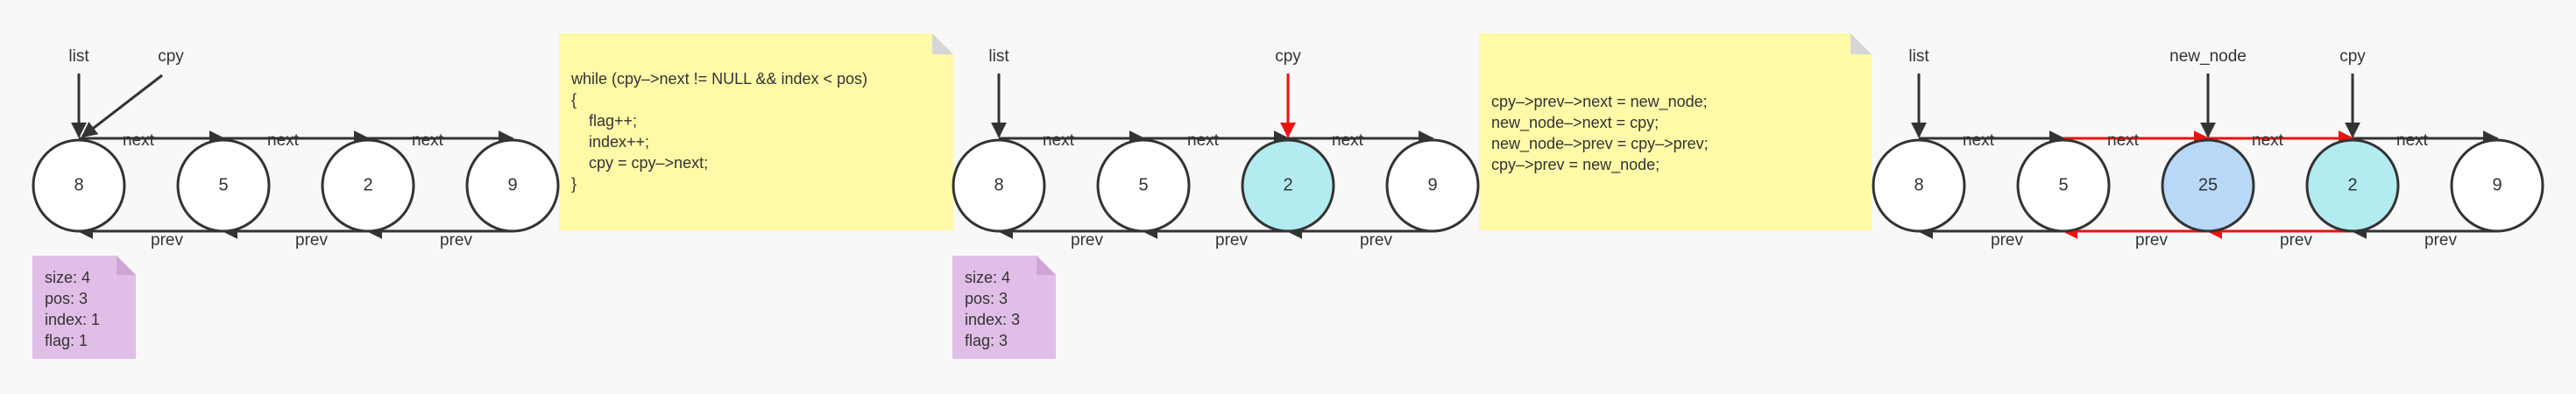 This screenshot has width=2576, height=394. What do you see at coordinates (2208, 56) in the screenshot?
I see `pointer-label-new_node: new_node` at bounding box center [2208, 56].